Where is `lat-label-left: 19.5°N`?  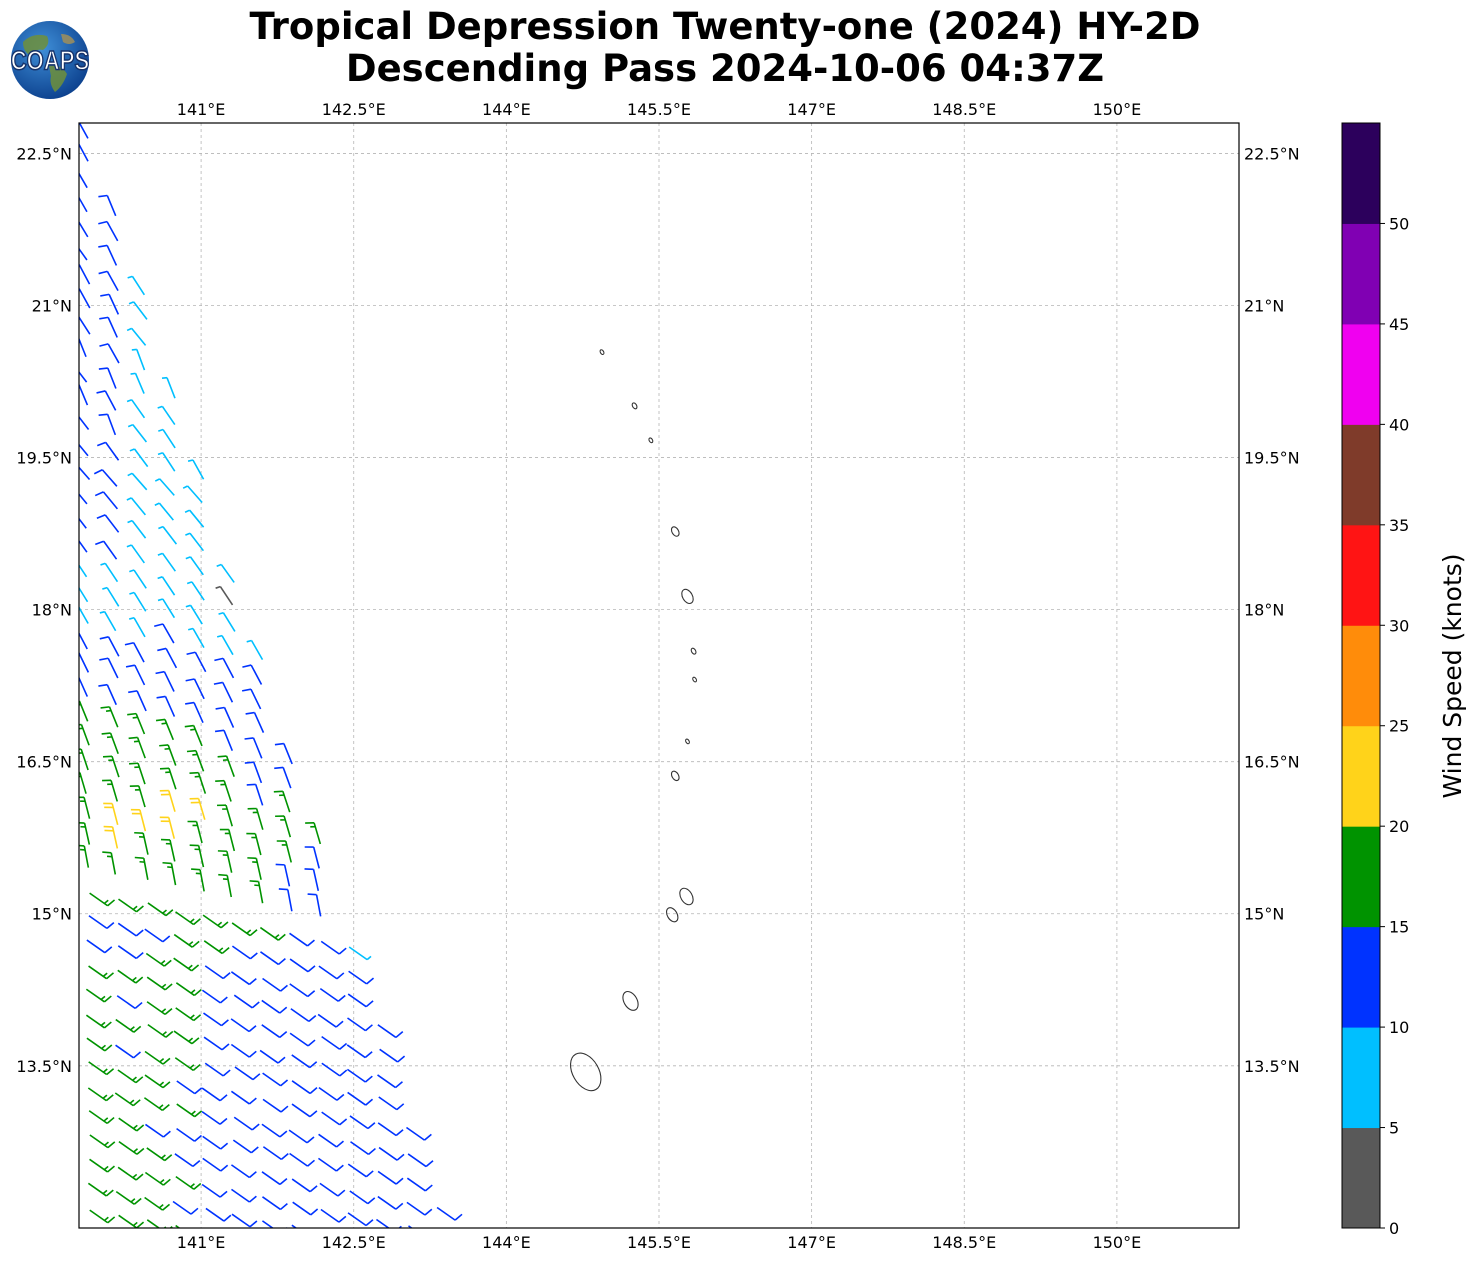 lat-label-left: 19.5°N is located at coordinates (44, 458).